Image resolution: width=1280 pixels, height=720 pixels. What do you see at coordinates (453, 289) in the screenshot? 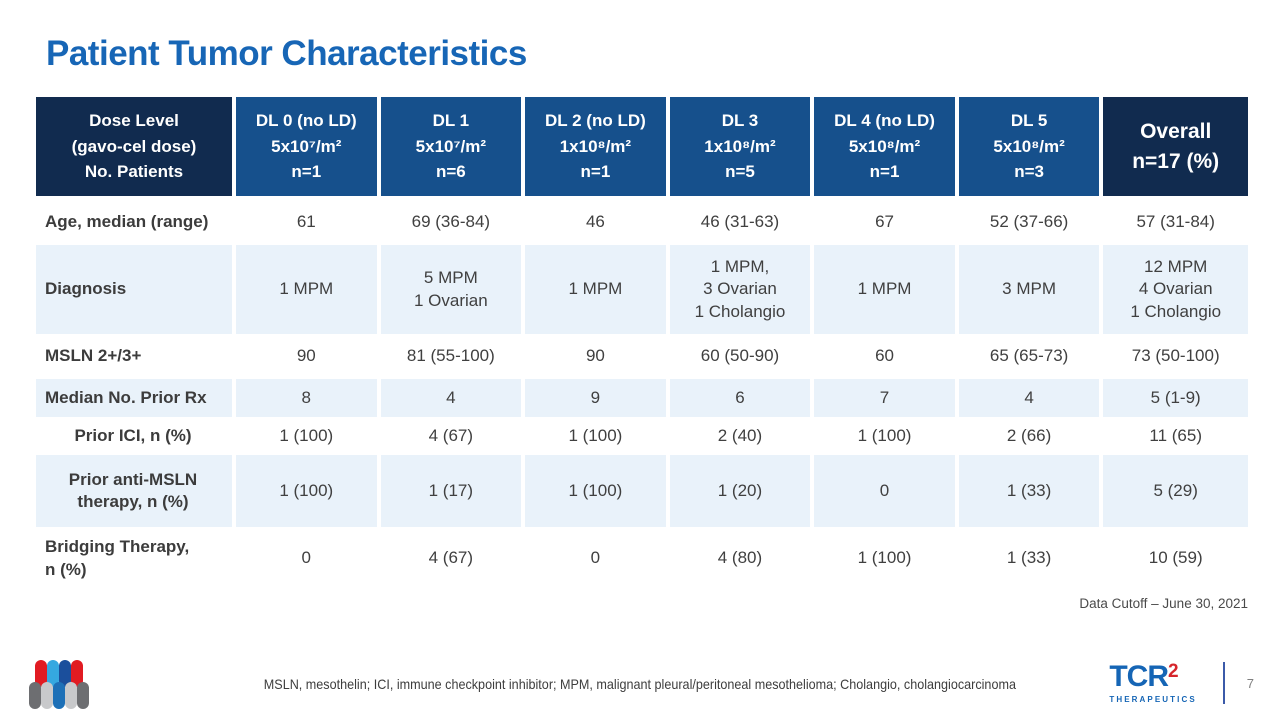
I see `data-cell: 5 MPM 1 Ovarian` at bounding box center [453, 289].